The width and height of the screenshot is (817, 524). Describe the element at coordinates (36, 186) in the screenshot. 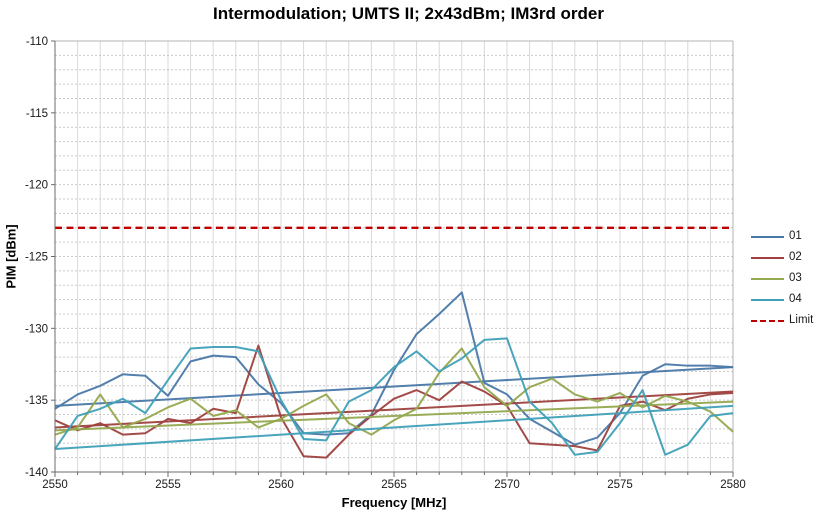

I see `y-tick-label: -120` at that location.